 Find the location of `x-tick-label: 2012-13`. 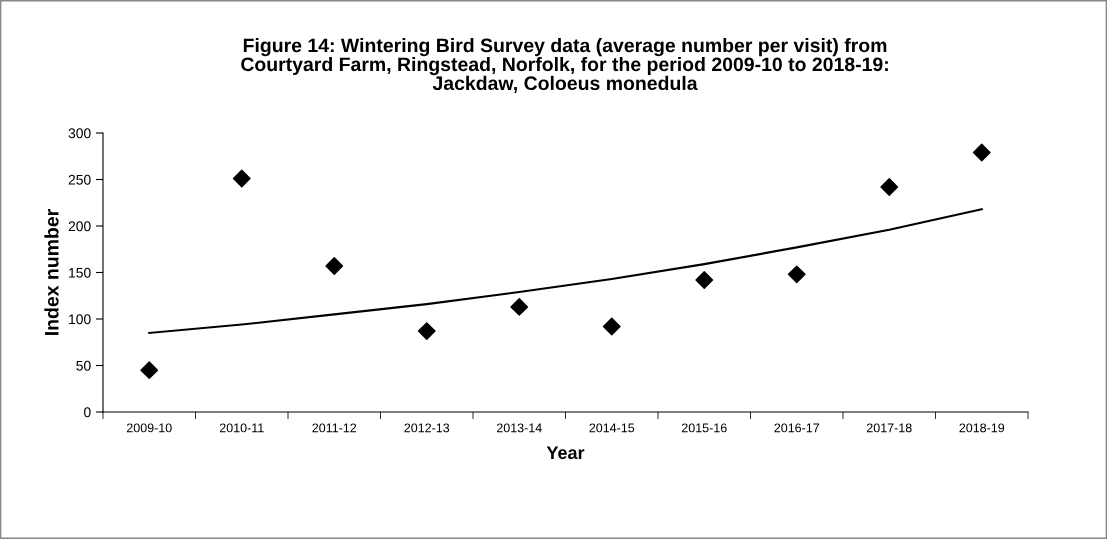

x-tick-label: 2012-13 is located at coordinates (427, 428).